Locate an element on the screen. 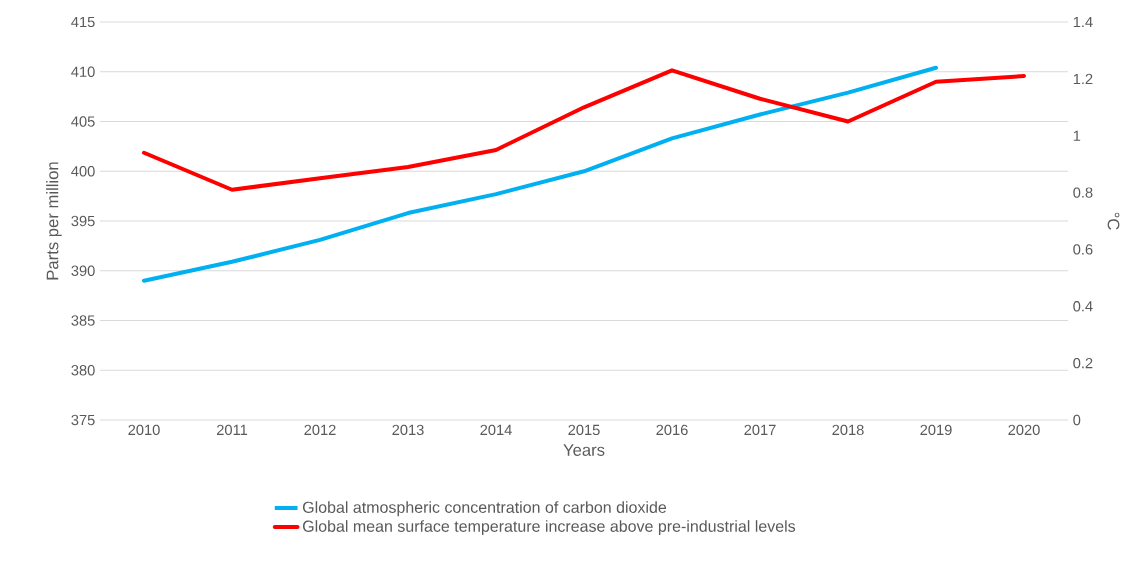  y2-tick-label: 1.4 is located at coordinates (1083, 22).